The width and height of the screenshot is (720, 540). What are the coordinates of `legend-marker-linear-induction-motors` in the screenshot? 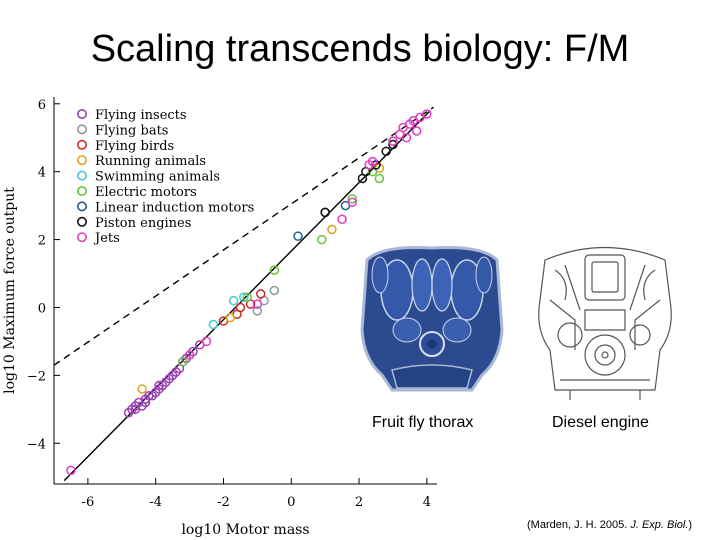 It's located at (82, 206).